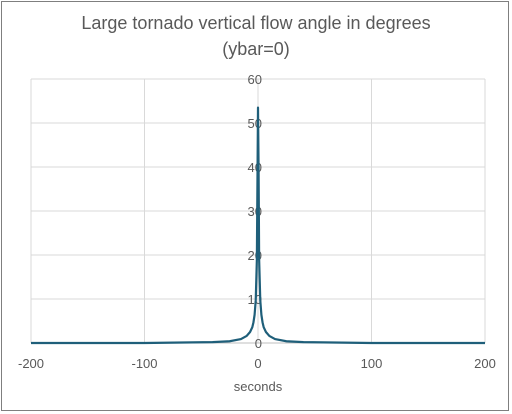 The image size is (512, 414). Describe the element at coordinates (256, 49) in the screenshot. I see `chart-title-line-2: (ybar=0)` at that location.